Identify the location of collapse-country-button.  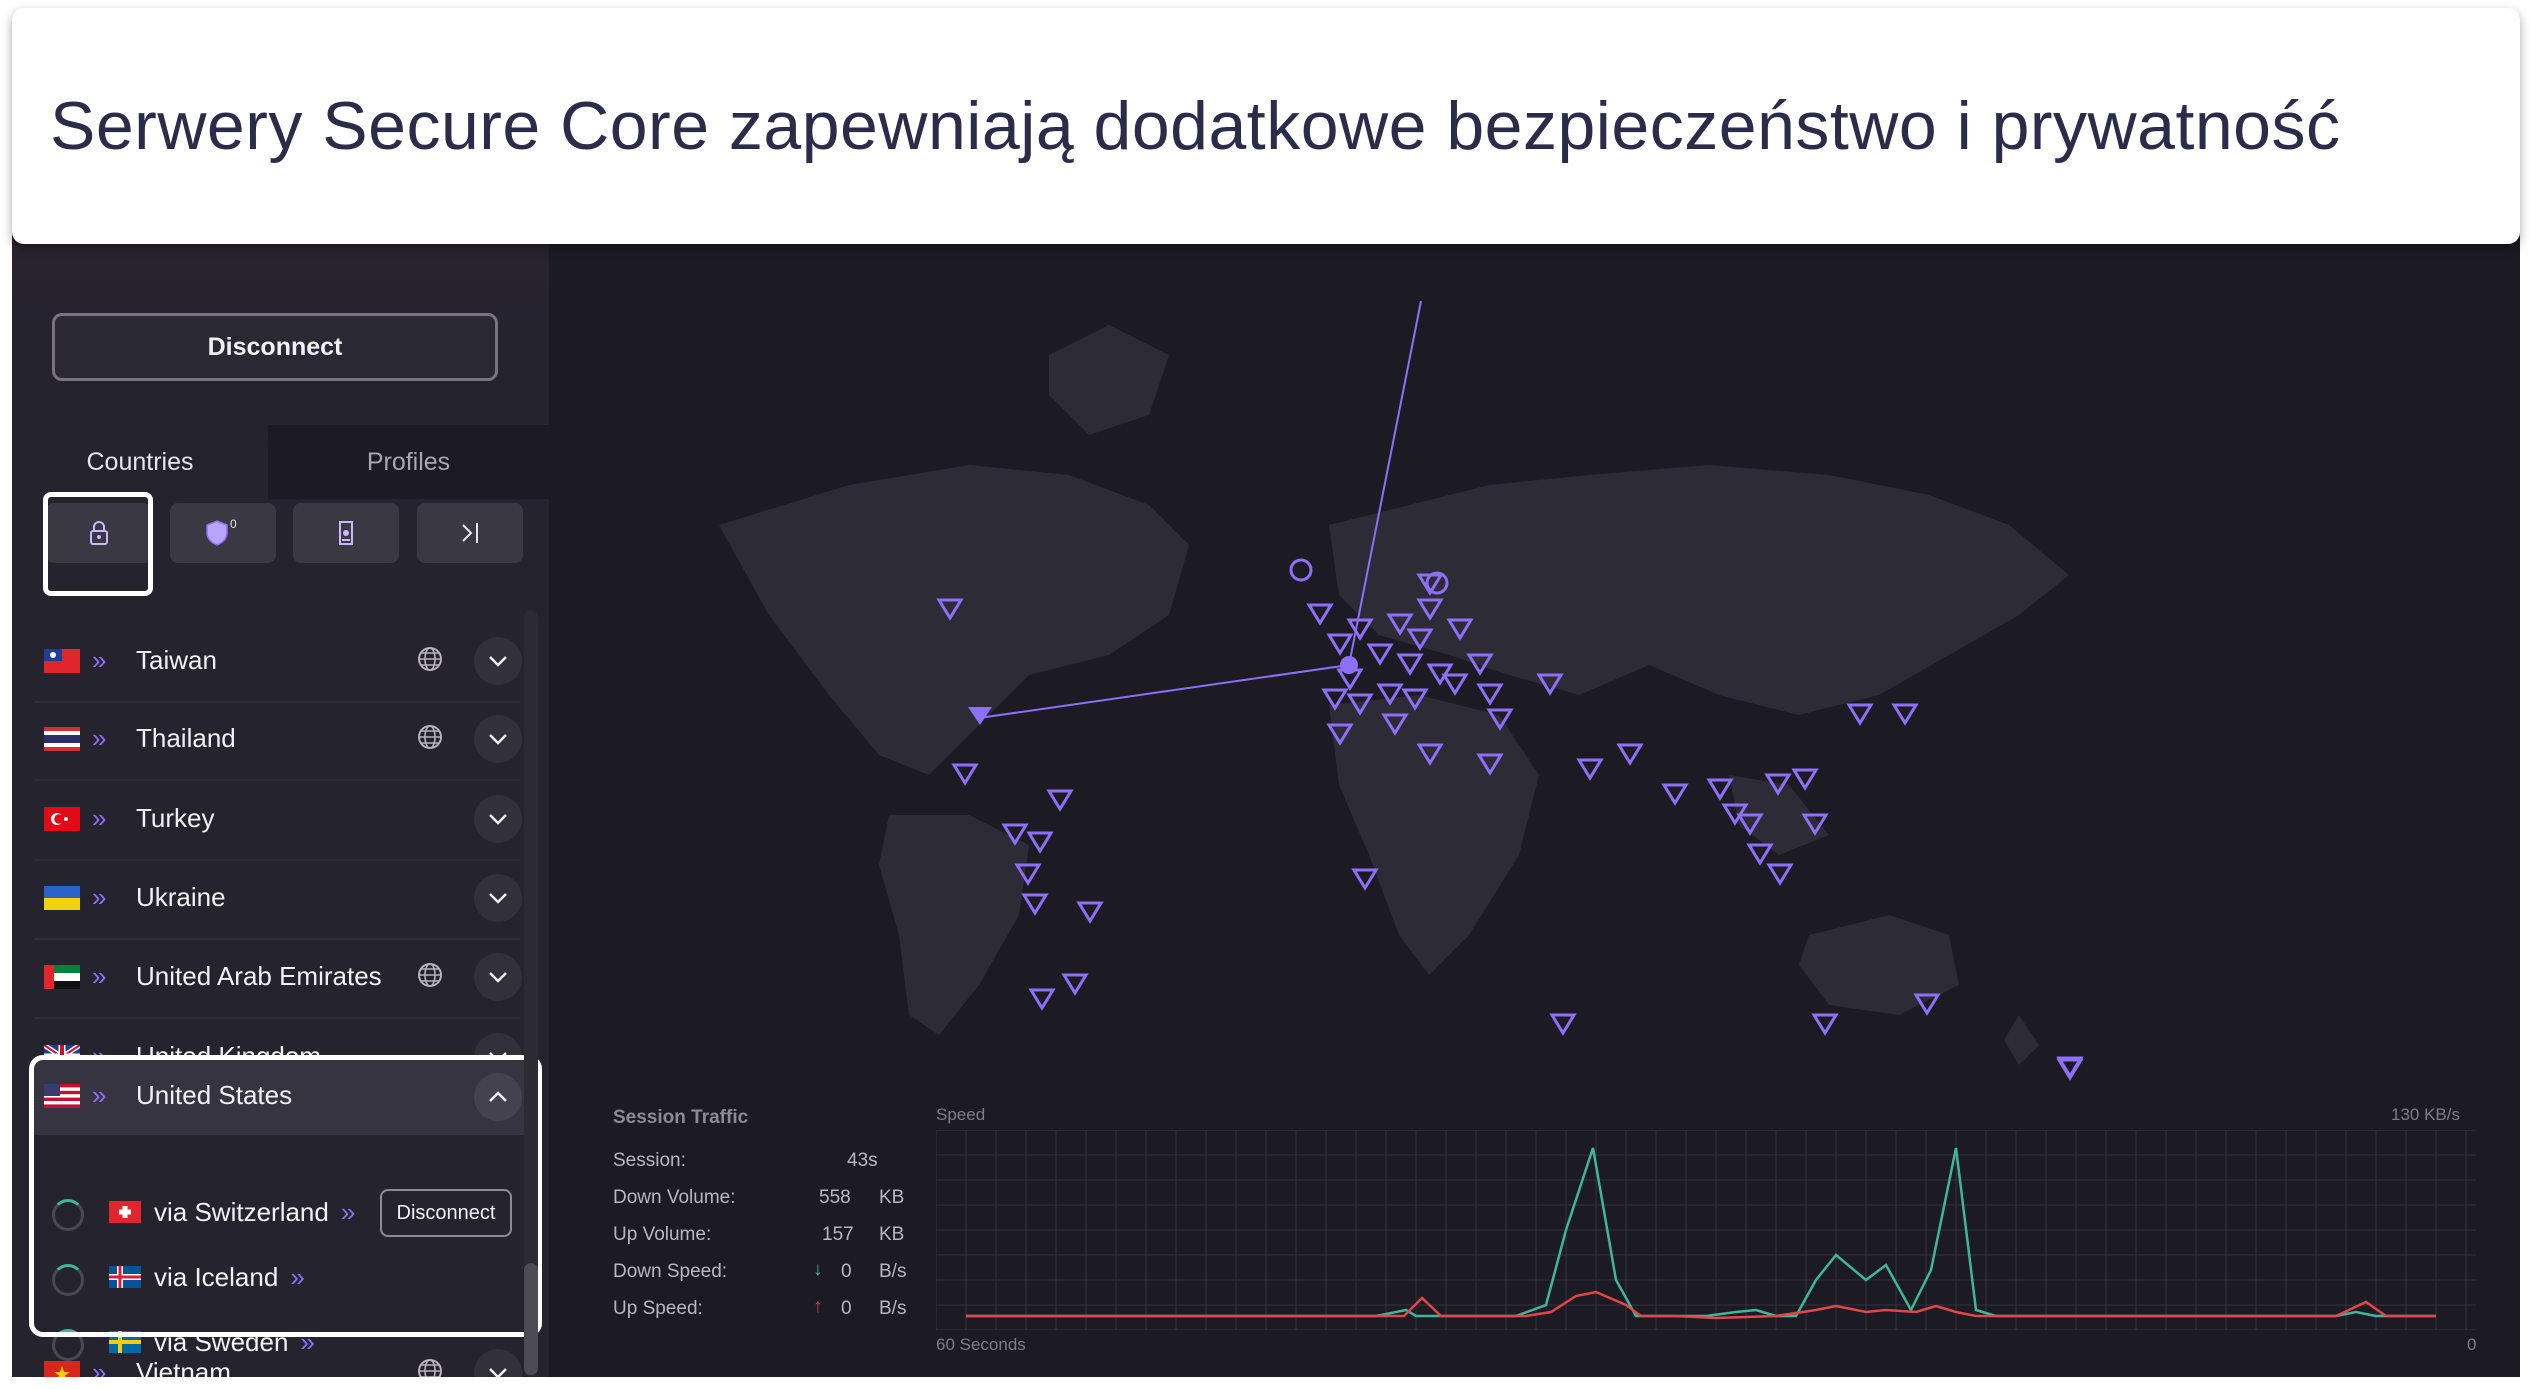
(498, 1097).